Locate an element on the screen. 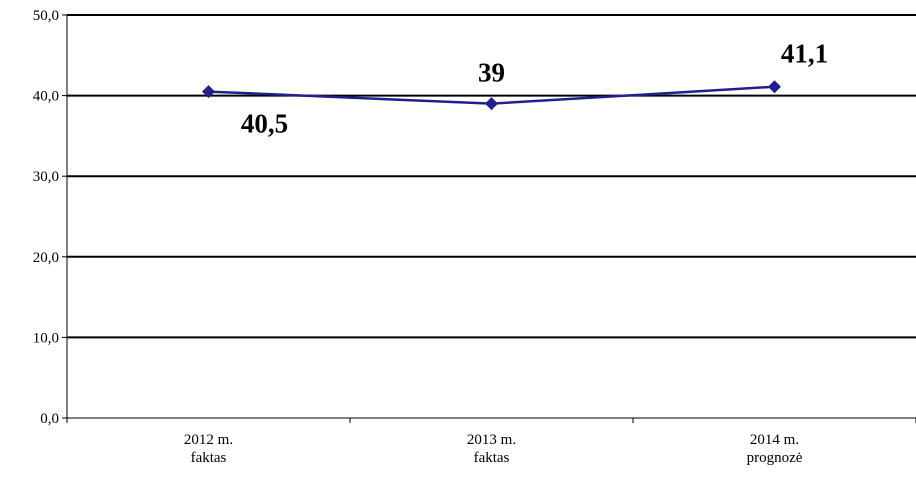 The image size is (916, 481). data-label: 40,5 is located at coordinates (264, 124).